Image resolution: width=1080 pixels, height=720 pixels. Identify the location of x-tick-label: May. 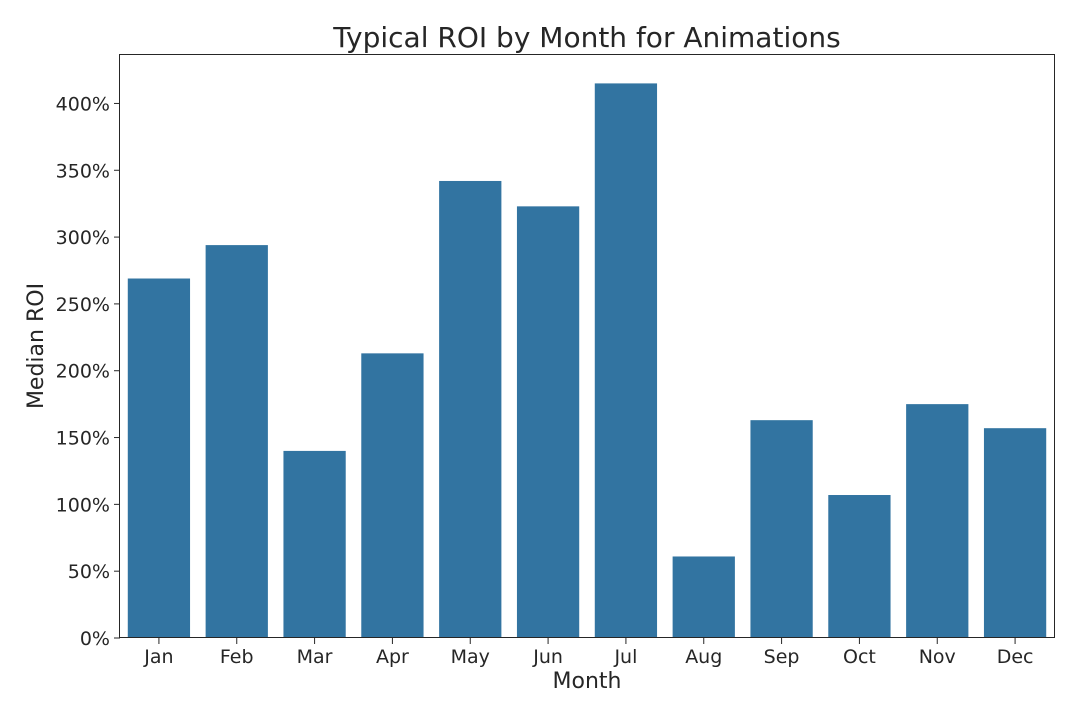
(470, 657).